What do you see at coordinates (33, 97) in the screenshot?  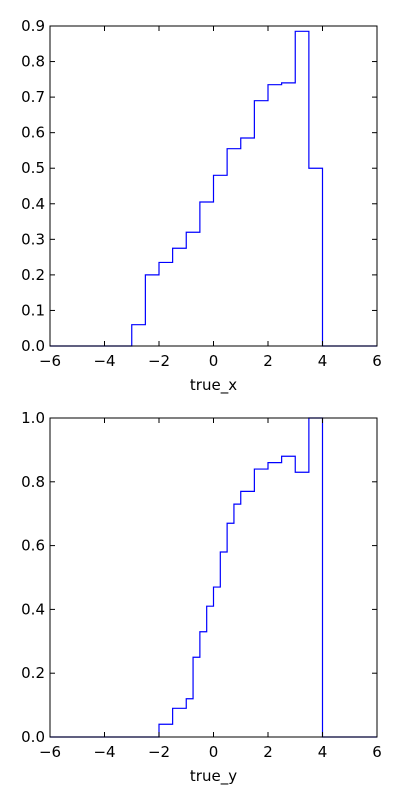 I see `y-tick-label: 0.7` at bounding box center [33, 97].